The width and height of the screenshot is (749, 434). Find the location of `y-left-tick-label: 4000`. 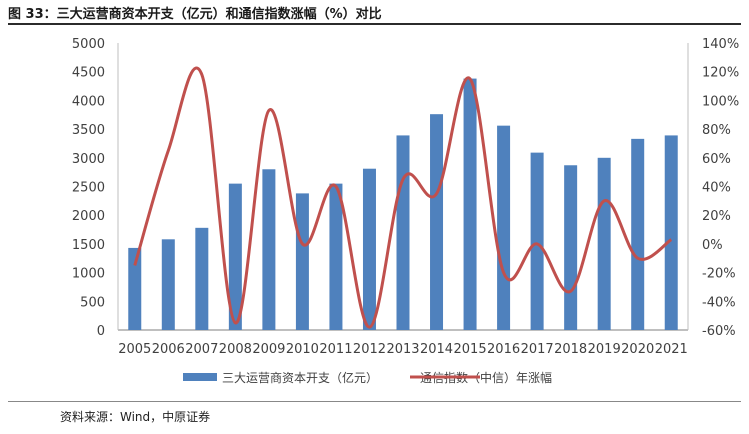

y-left-tick-label: 4000 is located at coordinates (88, 101).